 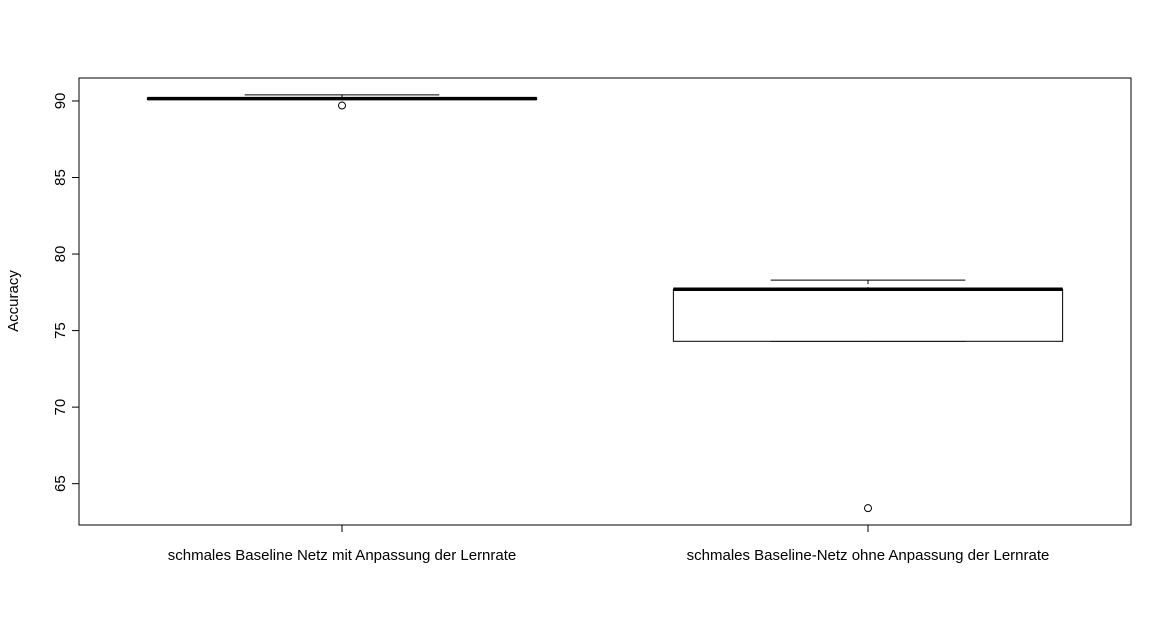 What do you see at coordinates (60, 330) in the screenshot?
I see `y-tick-label: 75` at bounding box center [60, 330].